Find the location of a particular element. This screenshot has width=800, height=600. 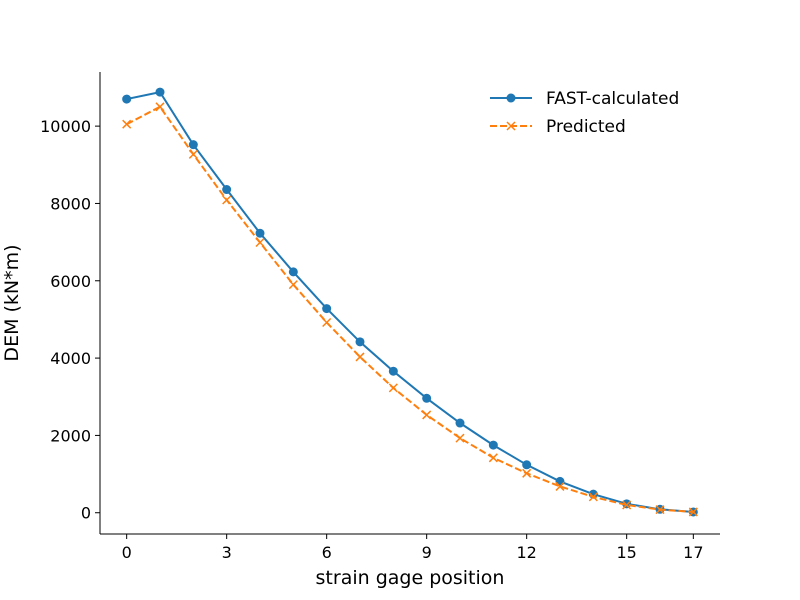

y-tick-label: 2000 is located at coordinates (70, 435).